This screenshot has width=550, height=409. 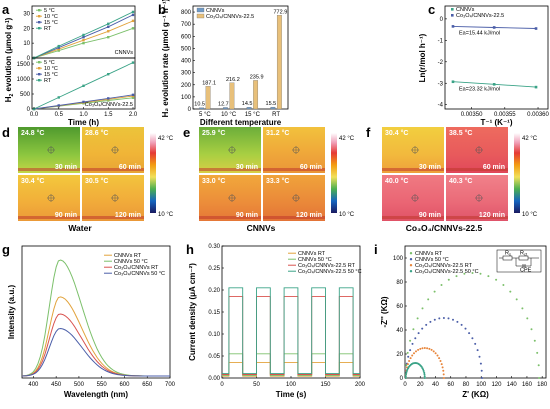 What do you see at coordinates (480, 16) in the screenshot?
I see `legend-entry: Co₃O₄/CNNVs-22.5` at bounding box center [480, 16].